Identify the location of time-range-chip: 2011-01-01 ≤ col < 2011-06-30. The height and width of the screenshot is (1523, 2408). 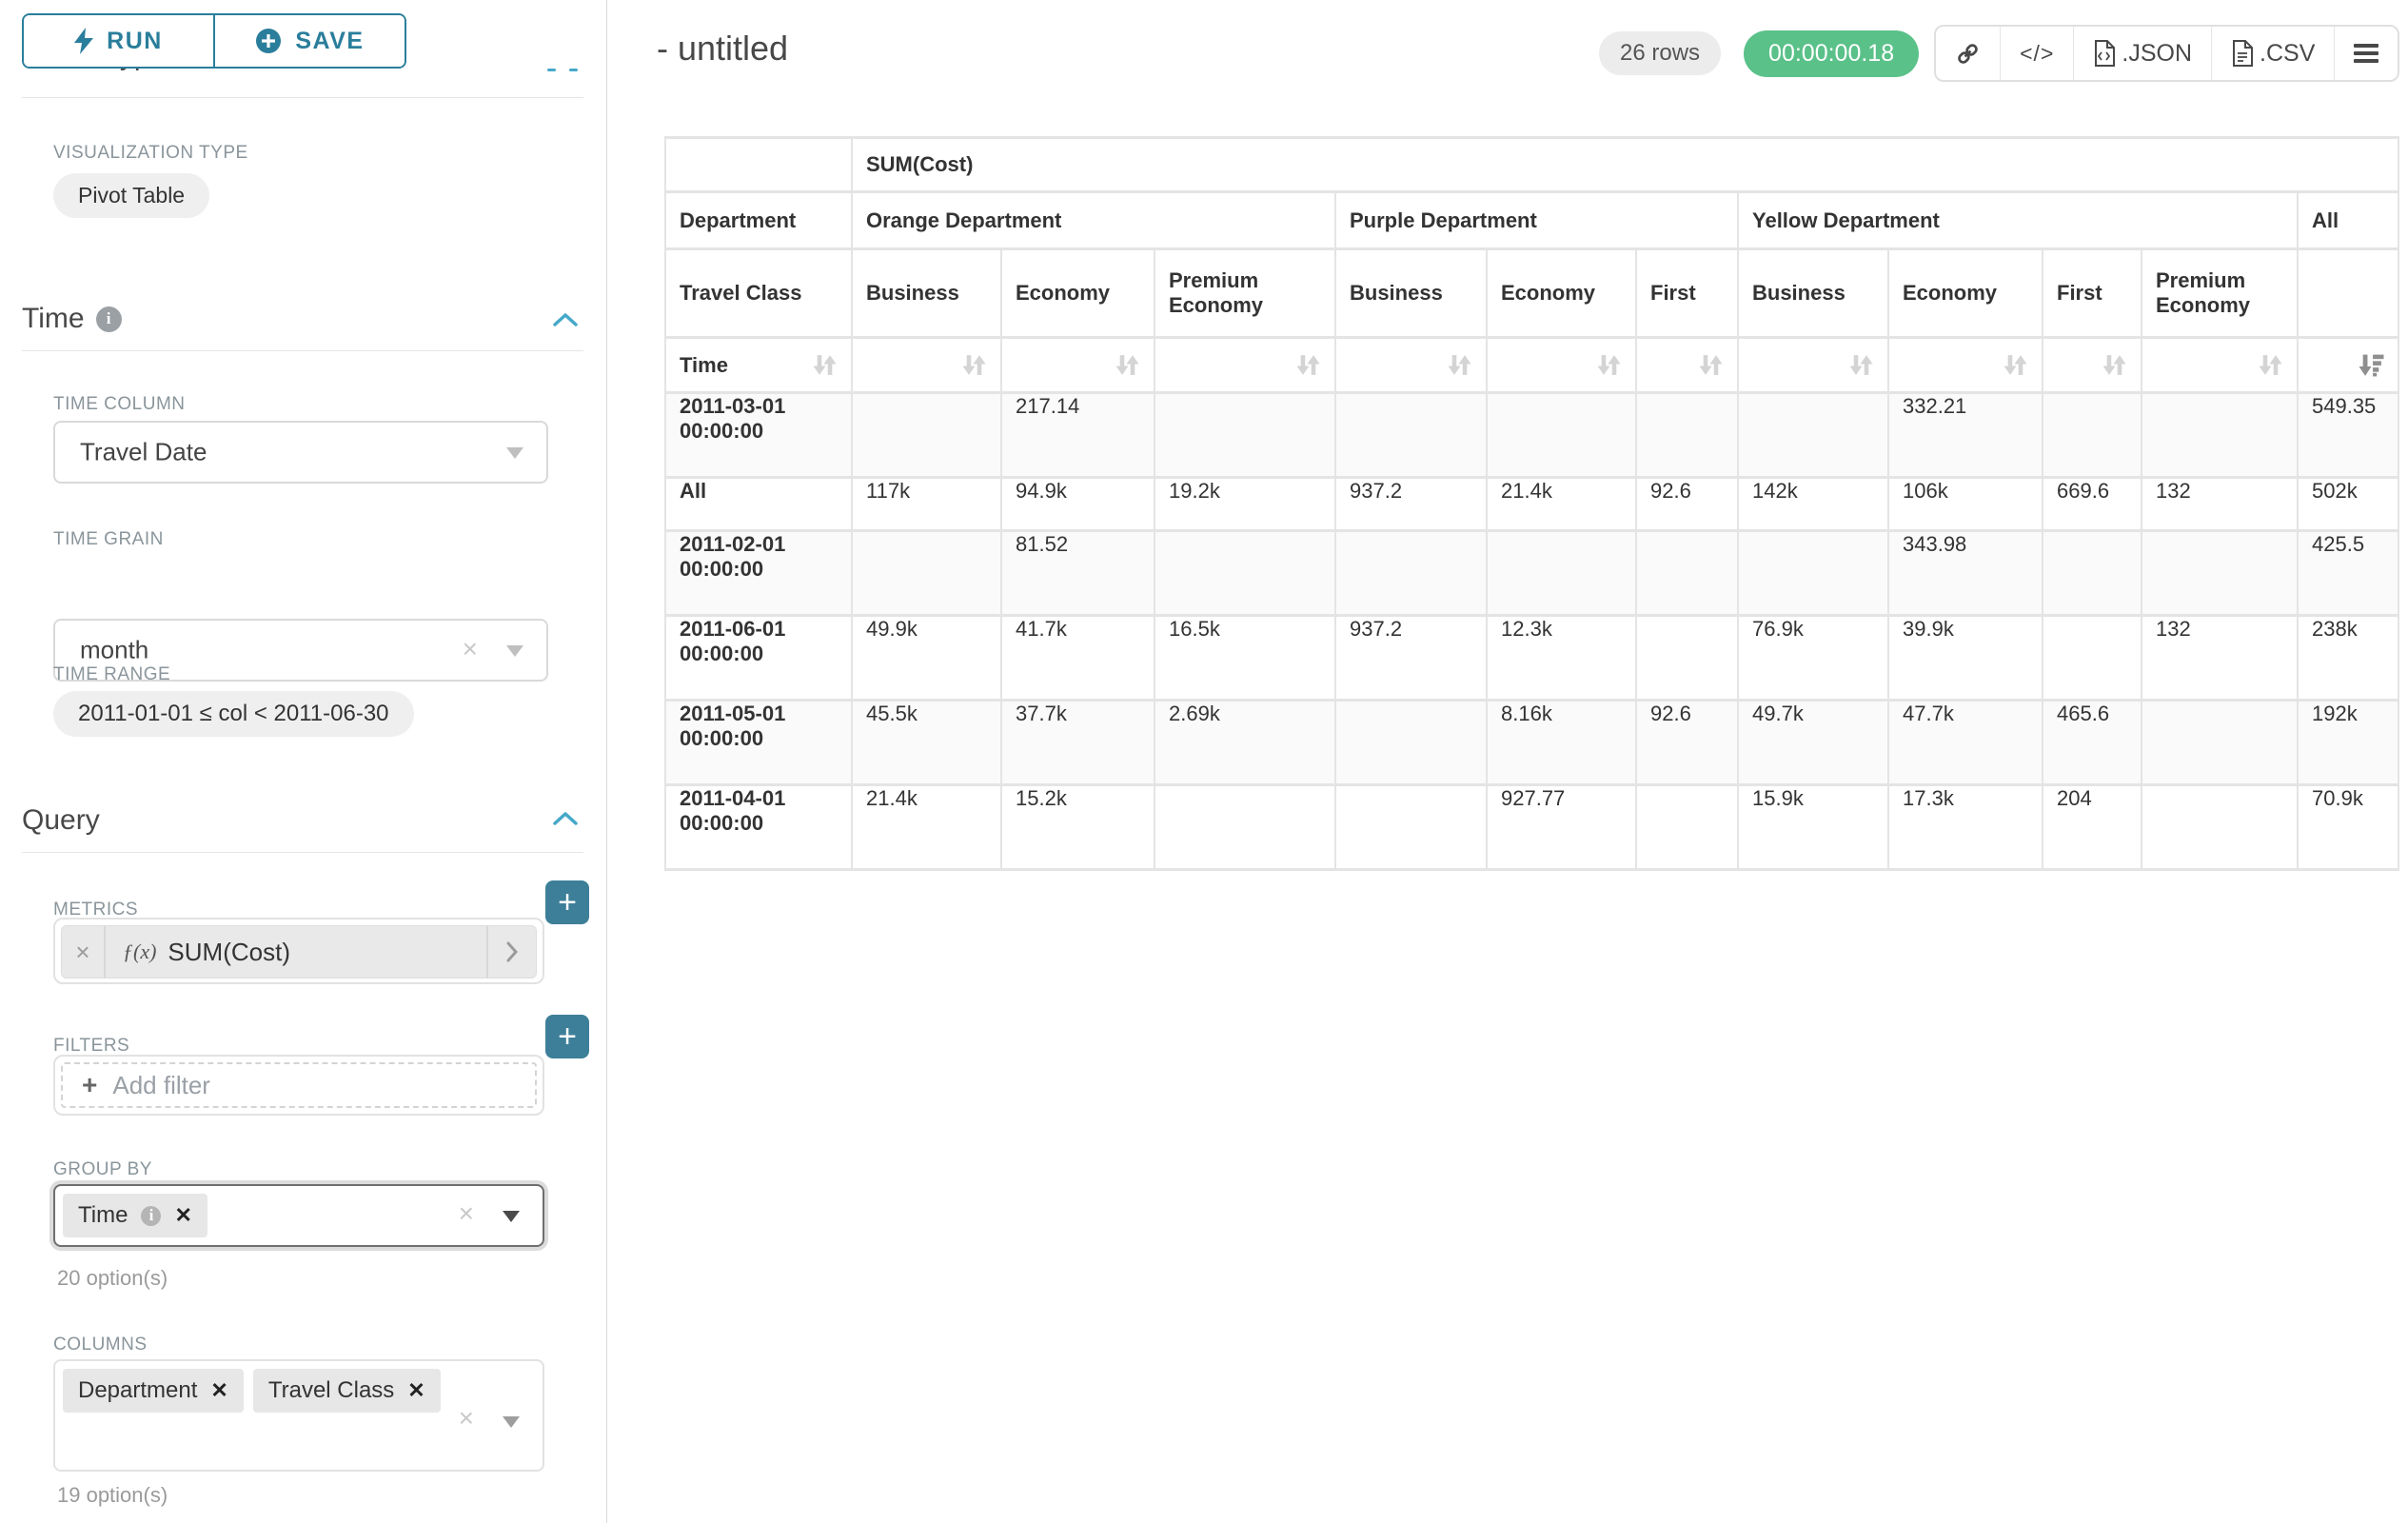
(233, 714).